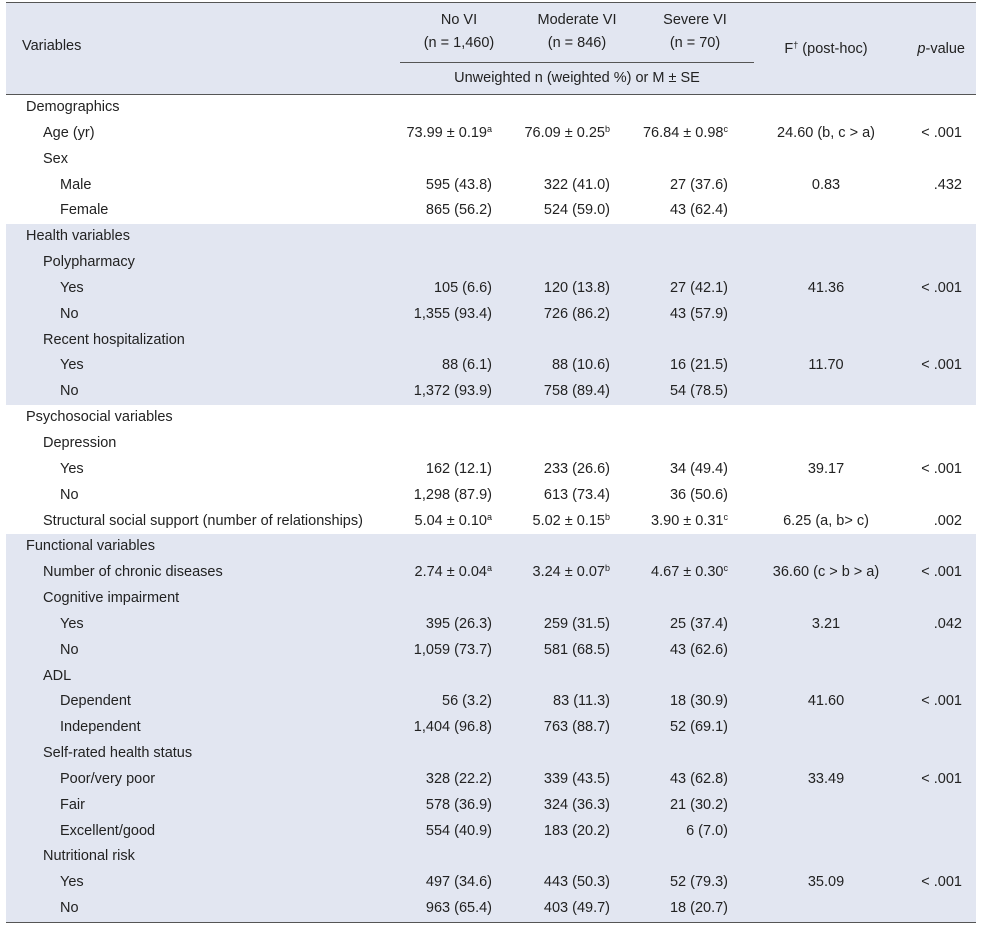 The width and height of the screenshot is (981, 930). I want to click on table-row: No 1,372 (93.9) 758 (89.4) 54 (78.5), so click(491, 392).